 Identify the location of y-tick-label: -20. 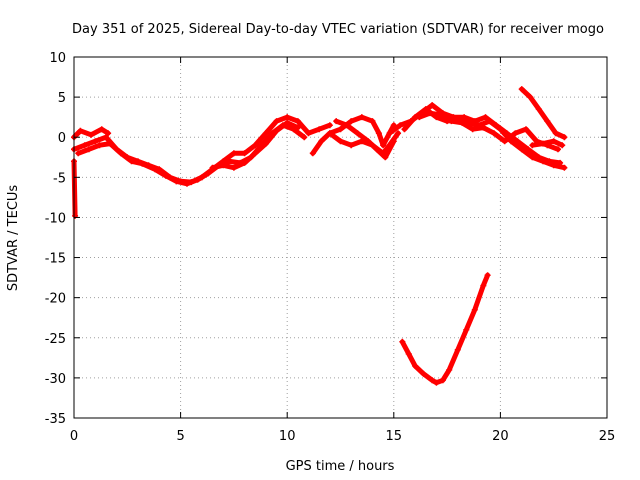
(55, 299).